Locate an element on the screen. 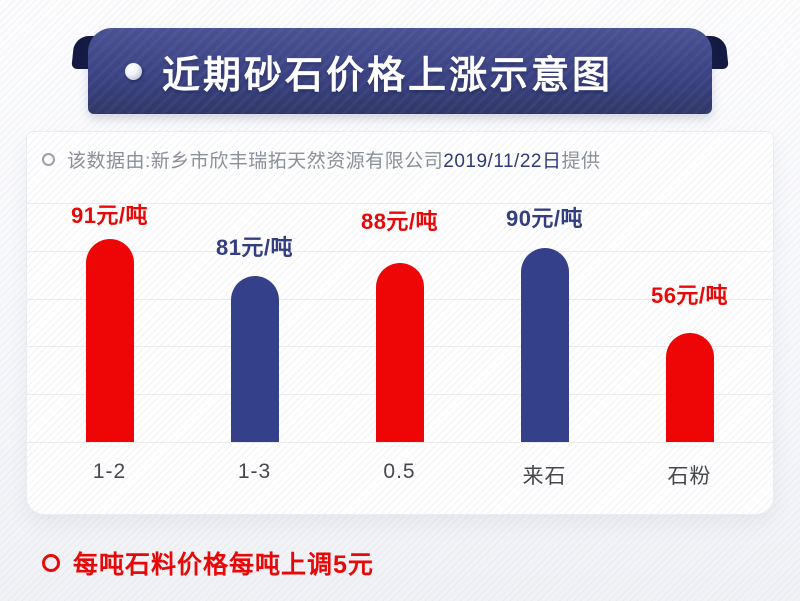 Image resolution: width=800 pixels, height=601 pixels. bar-value-label: 56元/吨 is located at coordinates (689, 295).